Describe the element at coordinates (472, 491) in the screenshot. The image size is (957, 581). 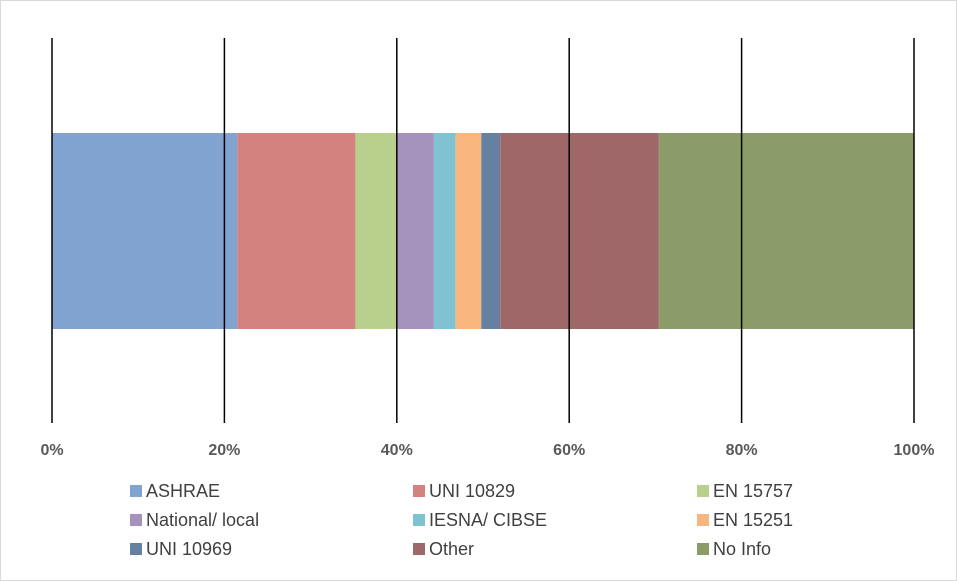
I see `legend-label: UNI 10829` at that location.